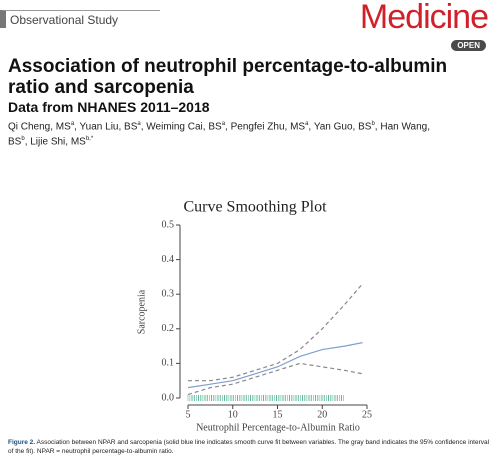 The width and height of the screenshot is (500, 468). Describe the element at coordinates (39, 127) in the screenshot. I see `author-name: Qi Cheng, MS` at that location.